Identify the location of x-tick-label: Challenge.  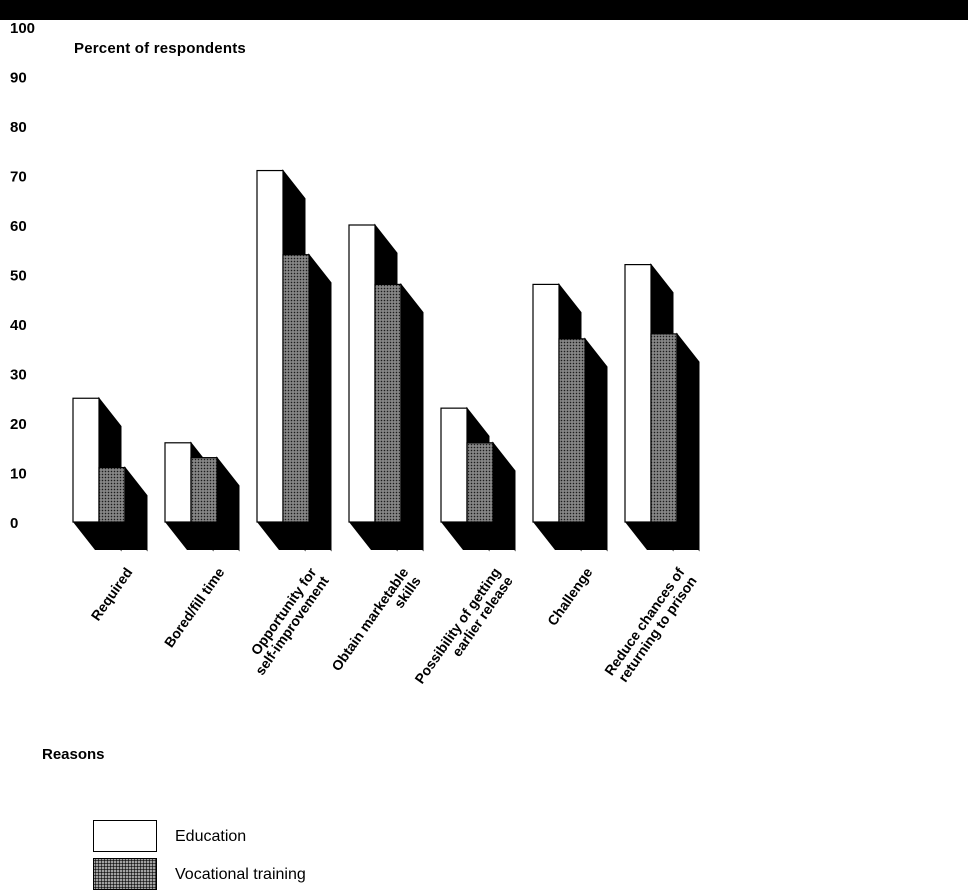
(570, 596).